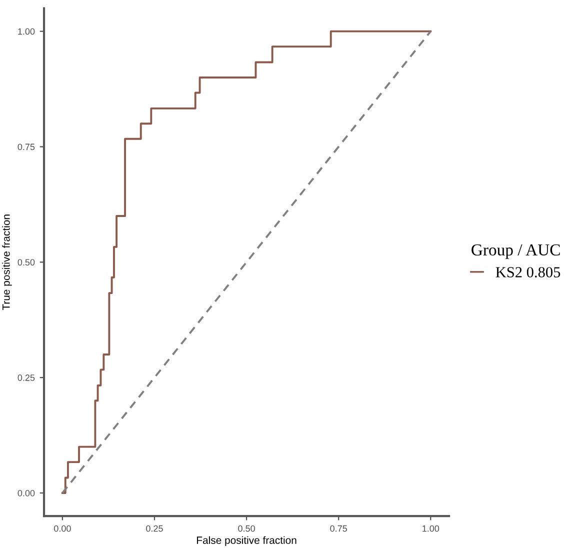 The width and height of the screenshot is (587, 549). What do you see at coordinates (26, 262) in the screenshot?
I see `y-tick-label: 0.50` at bounding box center [26, 262].